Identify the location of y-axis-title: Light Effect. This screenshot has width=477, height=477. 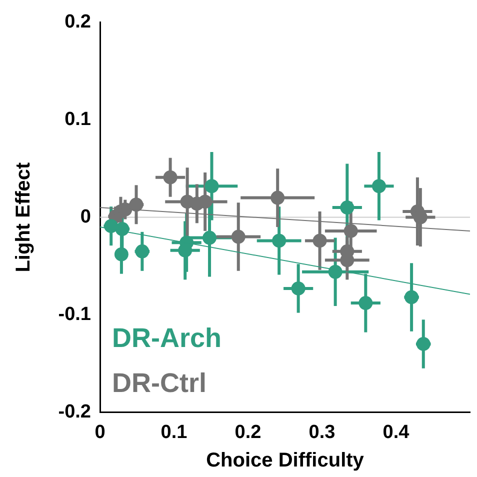
(23, 217).